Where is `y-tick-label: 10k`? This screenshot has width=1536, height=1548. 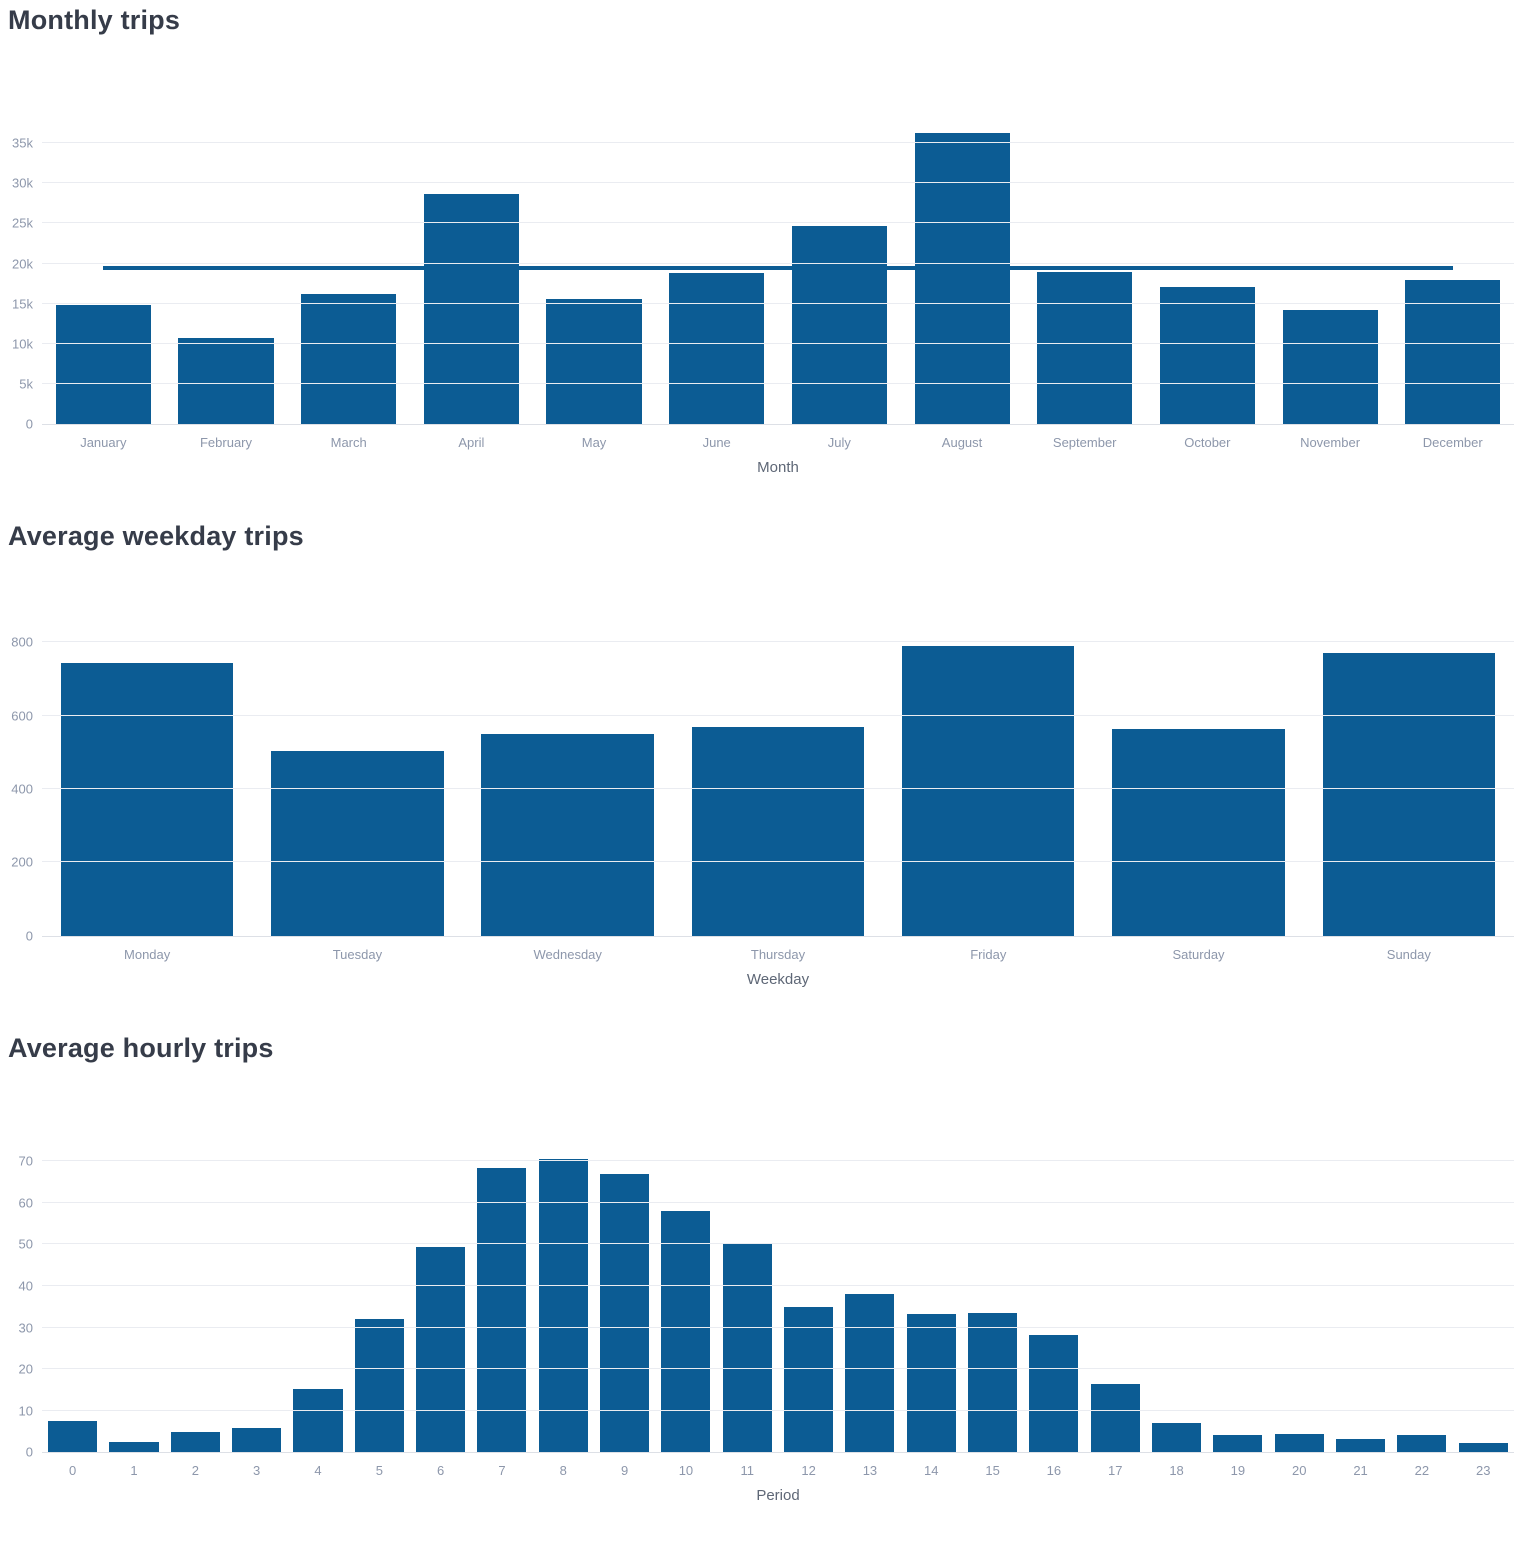
y-tick-label: 10k is located at coordinates (22, 344).